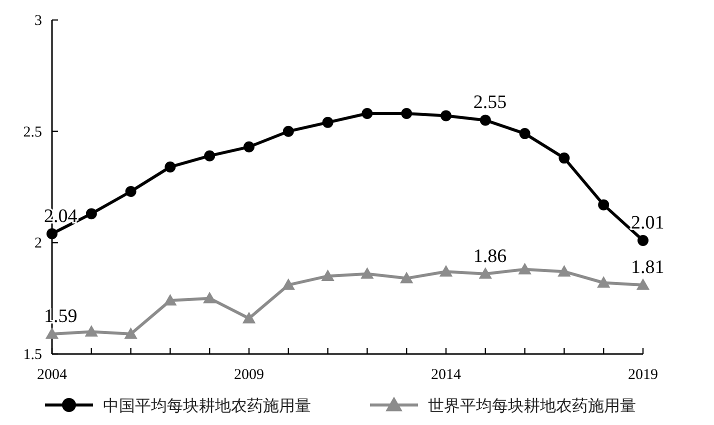 The image size is (714, 425). I want to click on legend-label: 世界平均每块耕地农药施用量, so click(532, 406).